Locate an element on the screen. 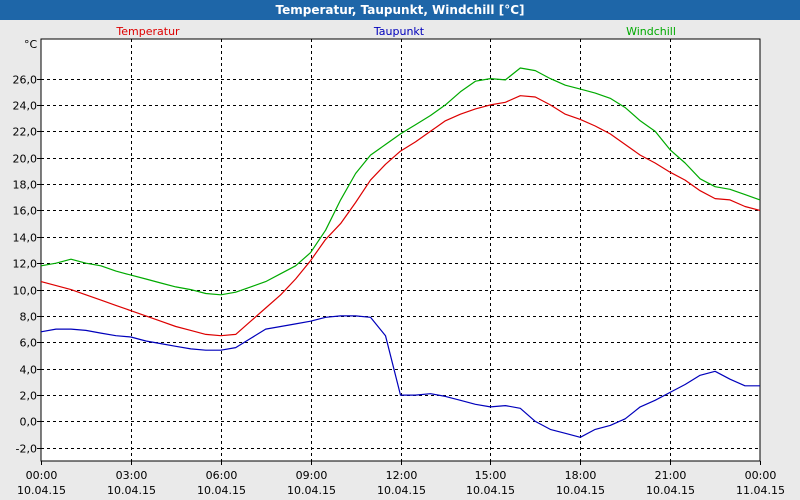 This screenshot has height=500, width=800. x-tick-time: 12:00 is located at coordinates (402, 475).